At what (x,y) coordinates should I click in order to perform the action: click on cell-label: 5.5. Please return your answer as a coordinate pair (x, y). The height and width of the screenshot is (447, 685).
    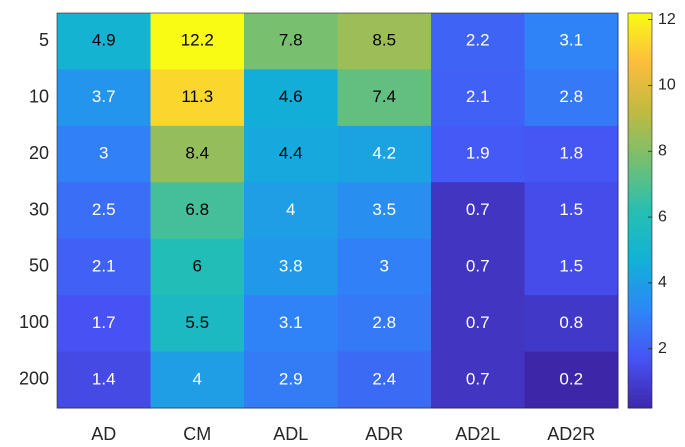
    Looking at the image, I should click on (197, 322).